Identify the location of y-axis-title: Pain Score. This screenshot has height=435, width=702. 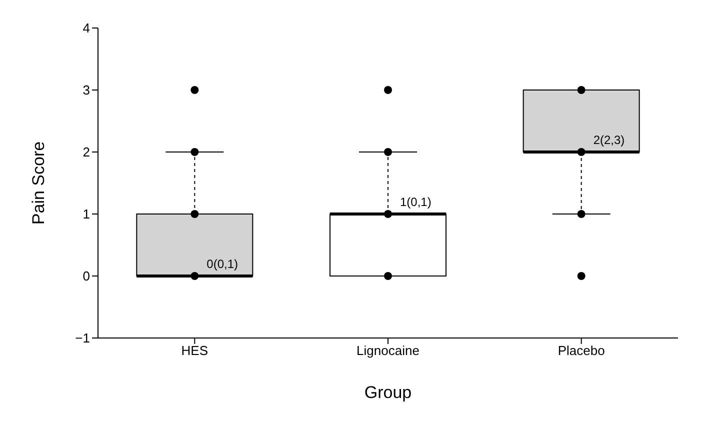
(38, 183).